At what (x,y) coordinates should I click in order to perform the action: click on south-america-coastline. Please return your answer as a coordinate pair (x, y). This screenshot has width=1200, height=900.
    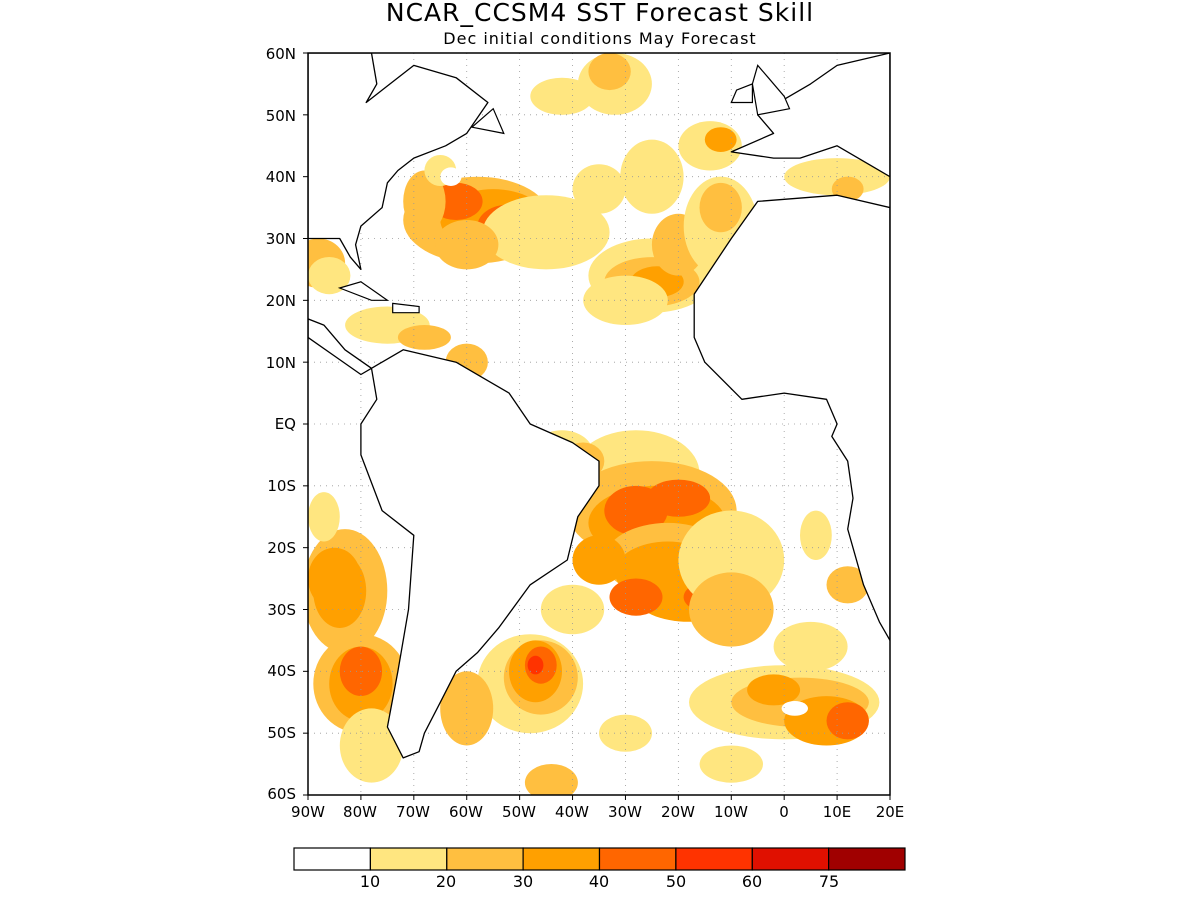
    Looking at the image, I should click on (480, 554).